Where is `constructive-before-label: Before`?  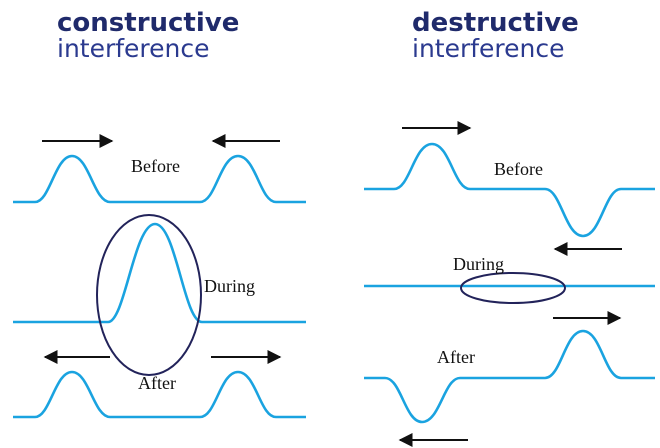
constructive-before-label: Before is located at coordinates (155, 166).